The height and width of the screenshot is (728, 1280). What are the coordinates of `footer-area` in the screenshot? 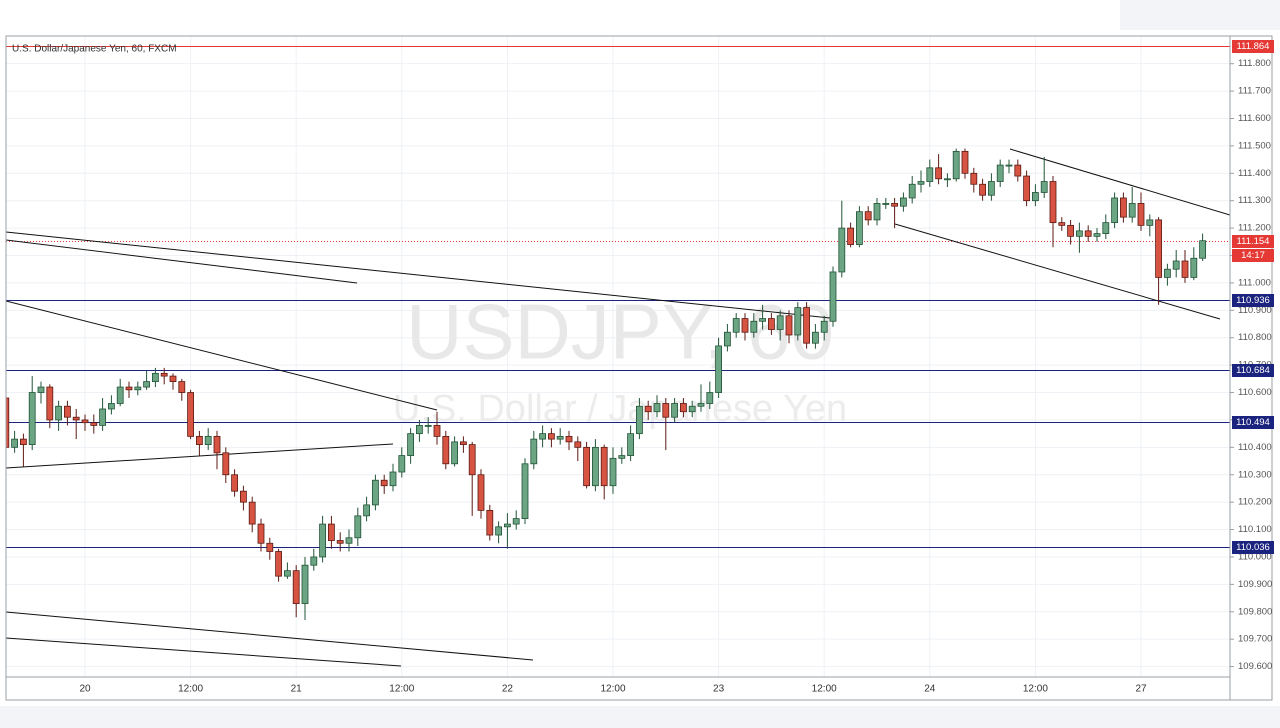 It's located at (640, 717).